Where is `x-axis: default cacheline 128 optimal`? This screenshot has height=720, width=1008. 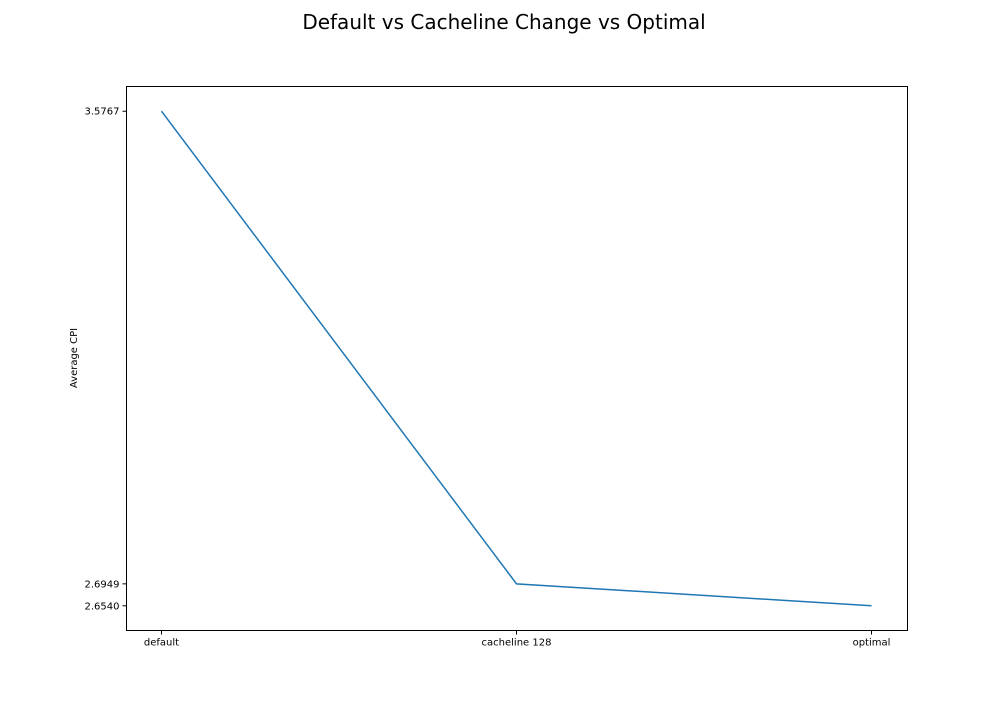
x-axis: default cacheline 128 optimal is located at coordinates (517, 639).